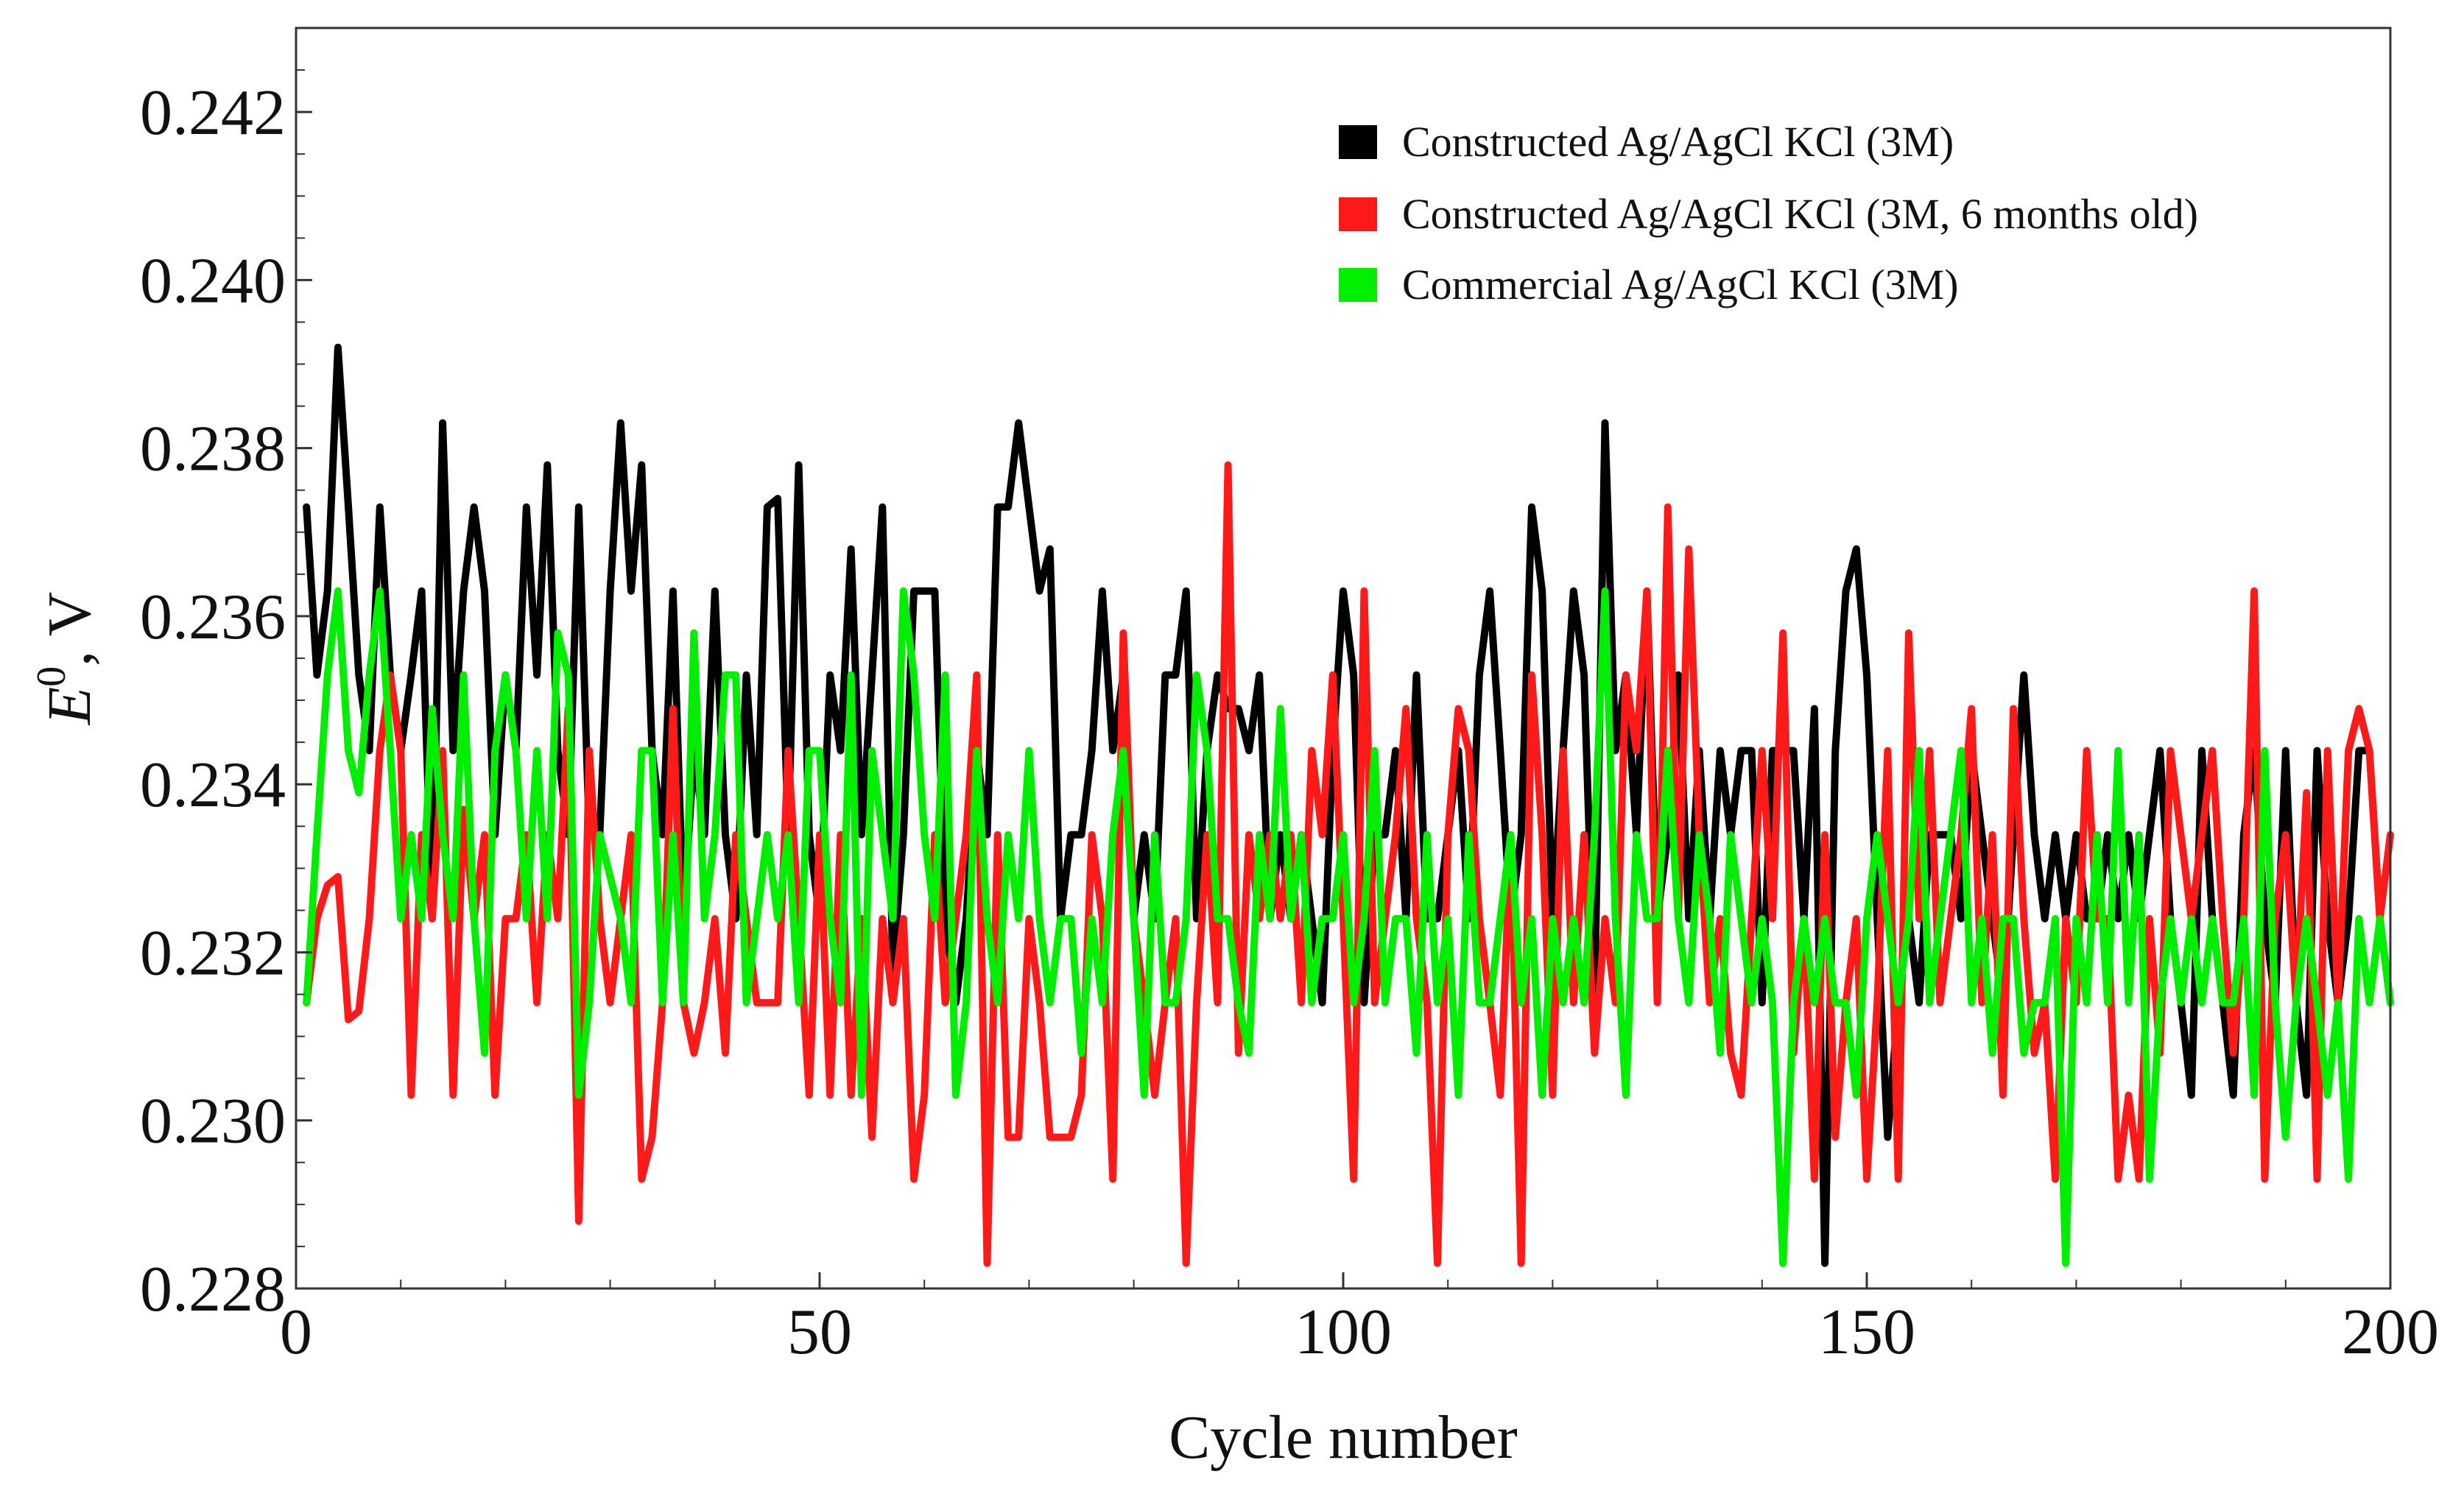 The width and height of the screenshot is (2464, 1502). I want to click on x-tick-label: 50, so click(819, 1332).